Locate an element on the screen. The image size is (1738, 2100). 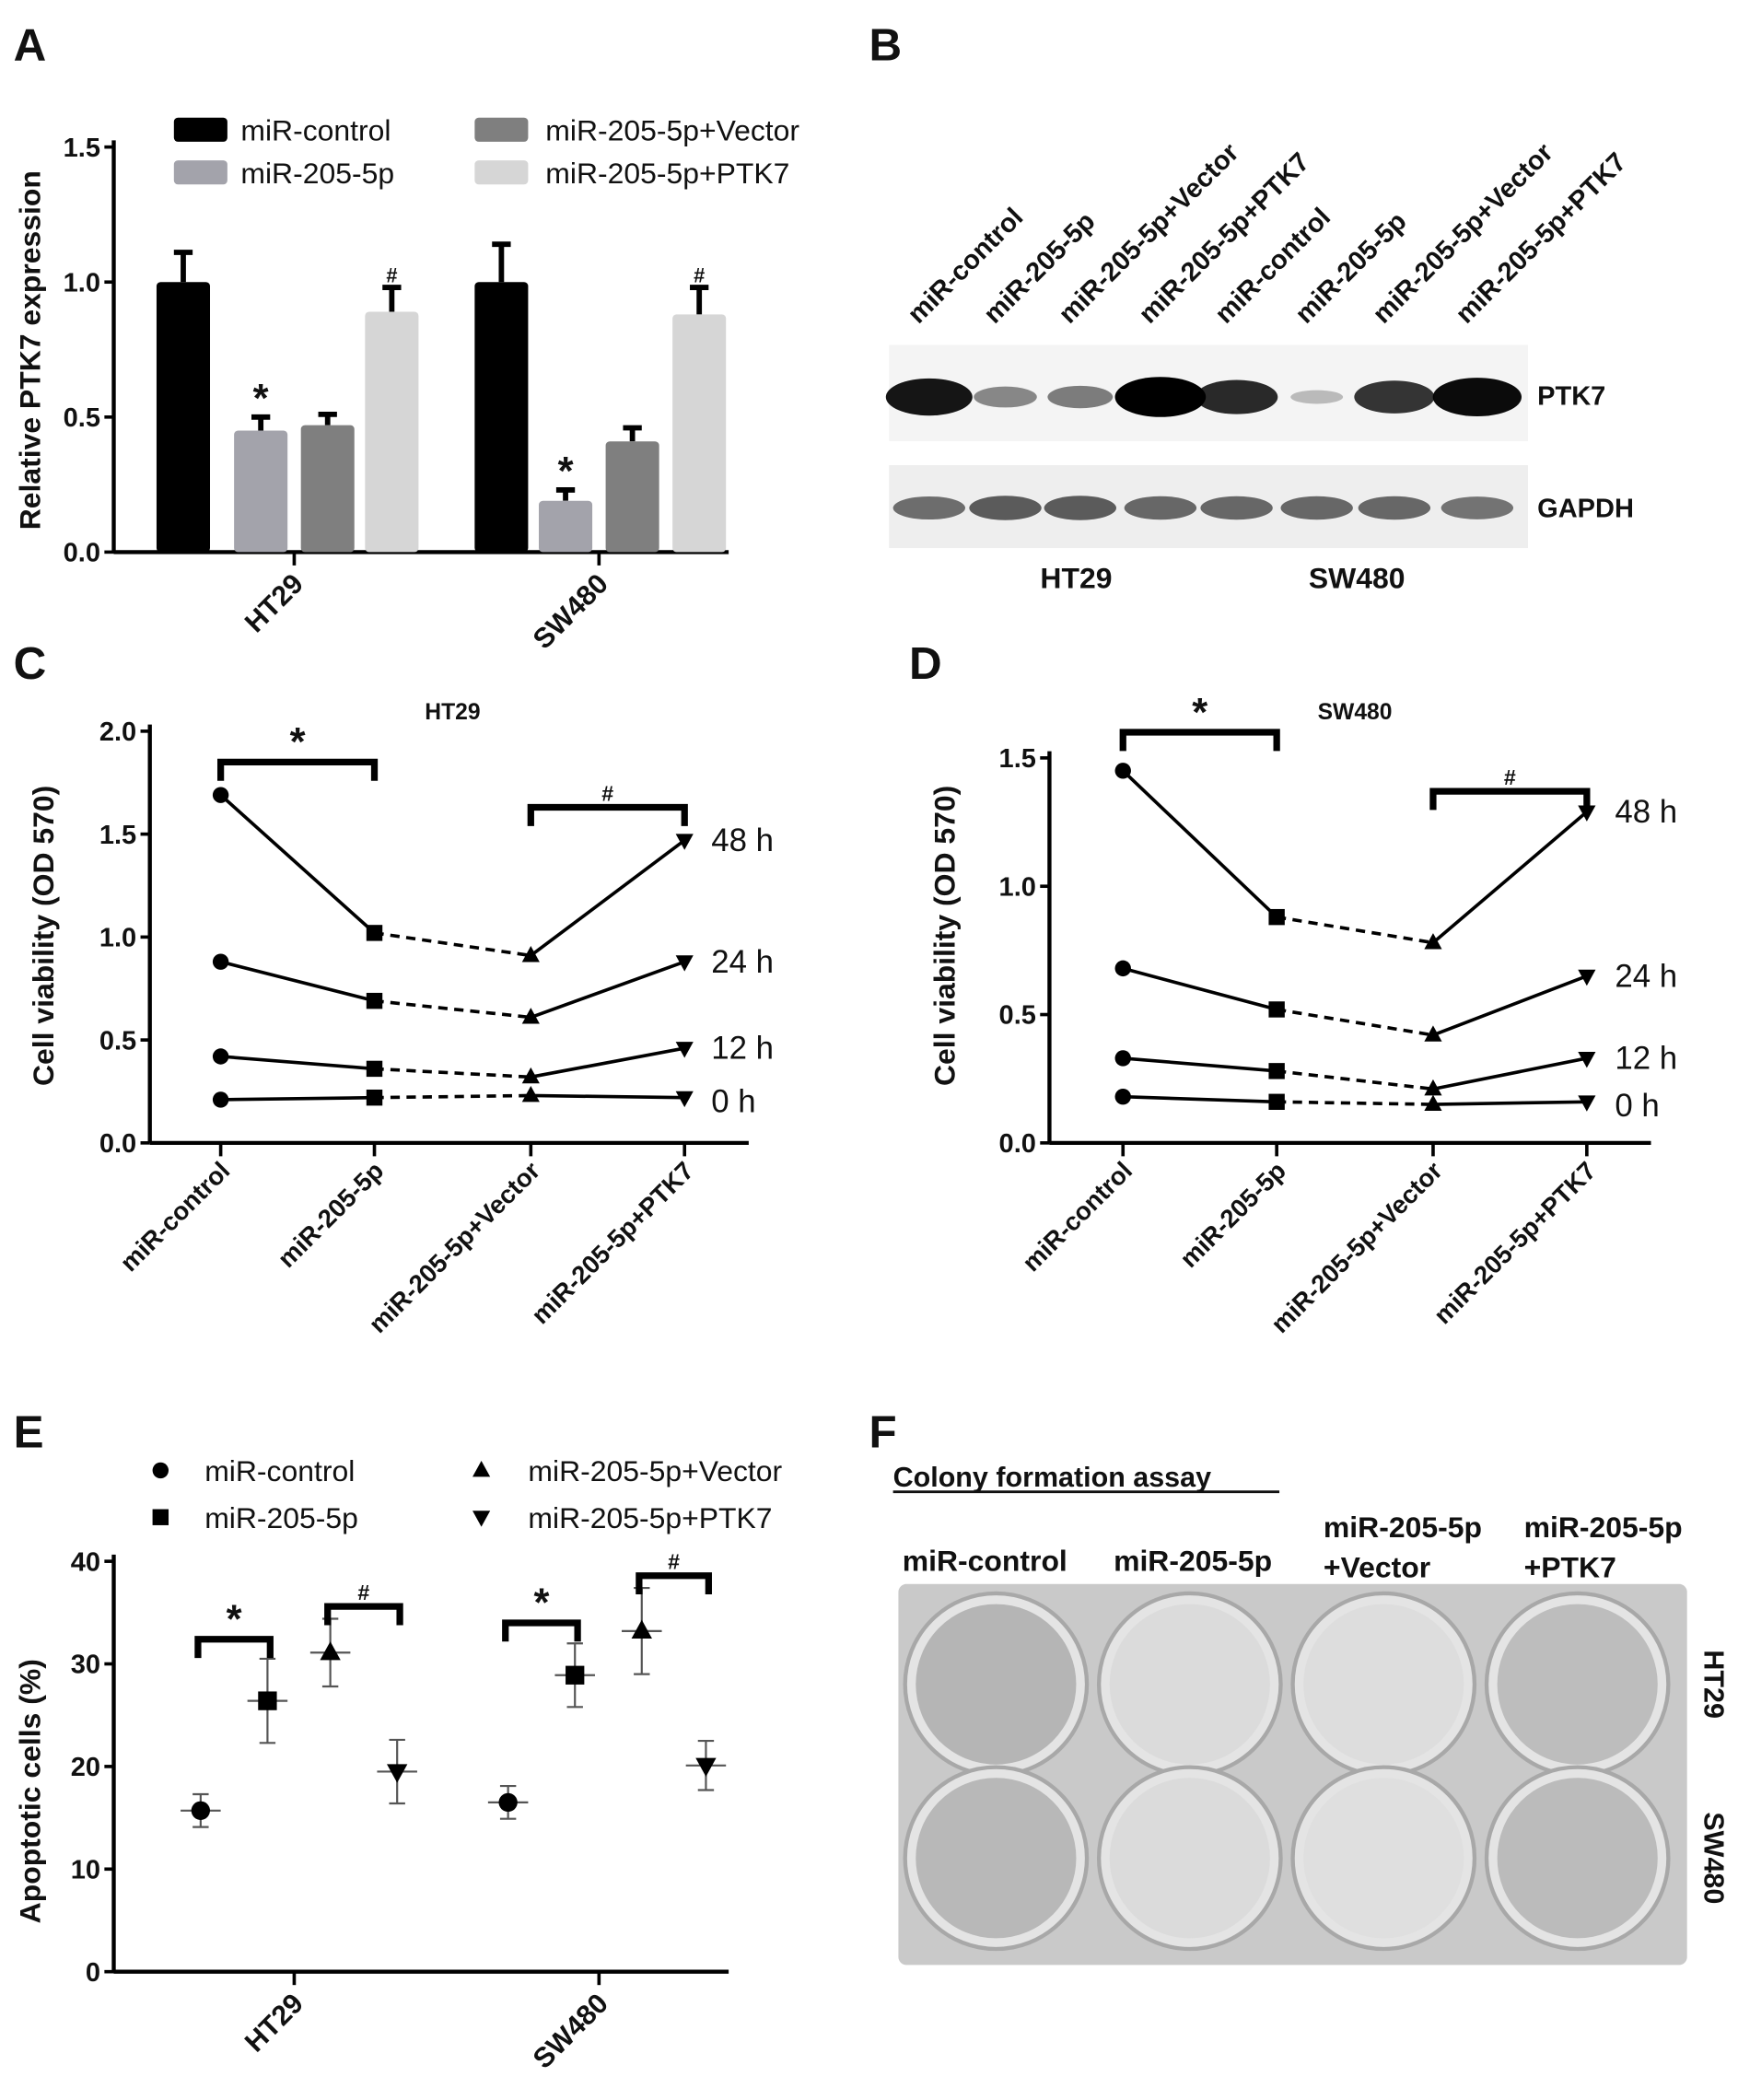
y-tick-label: 10 is located at coordinates (85, 1869).